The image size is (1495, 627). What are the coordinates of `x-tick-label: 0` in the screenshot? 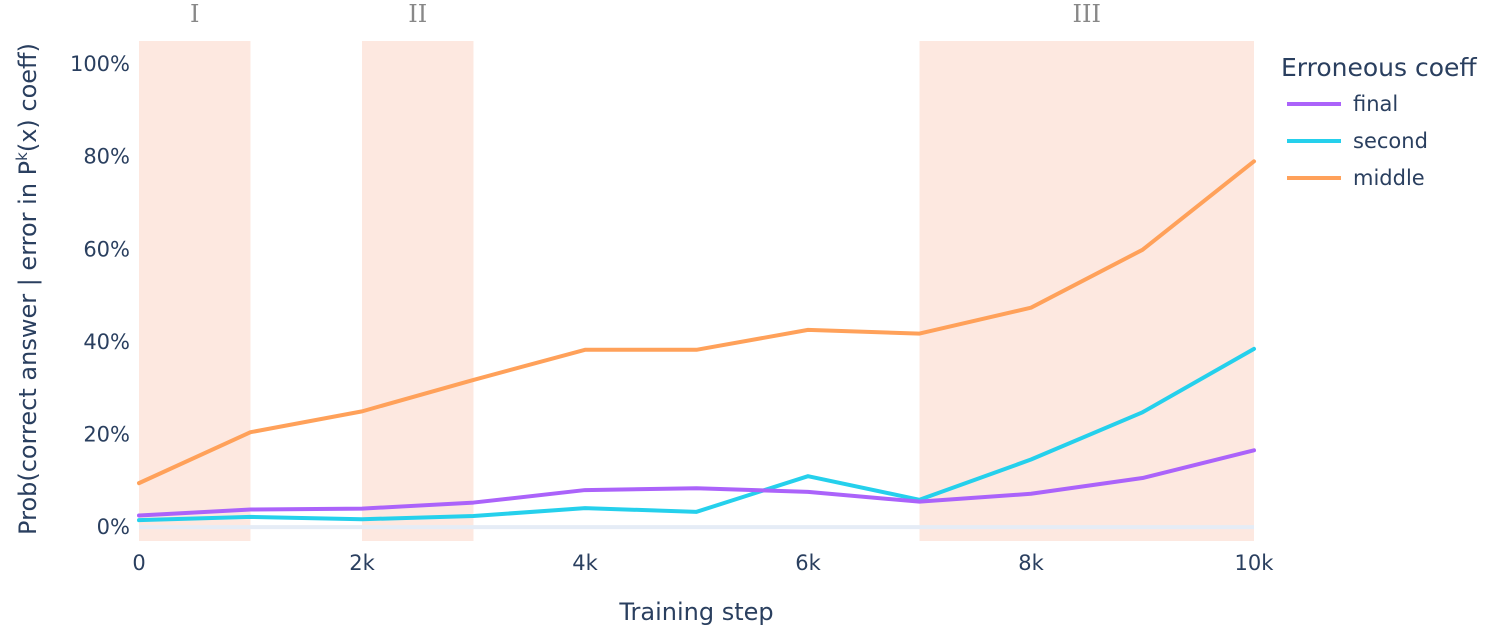 It's located at (138, 563).